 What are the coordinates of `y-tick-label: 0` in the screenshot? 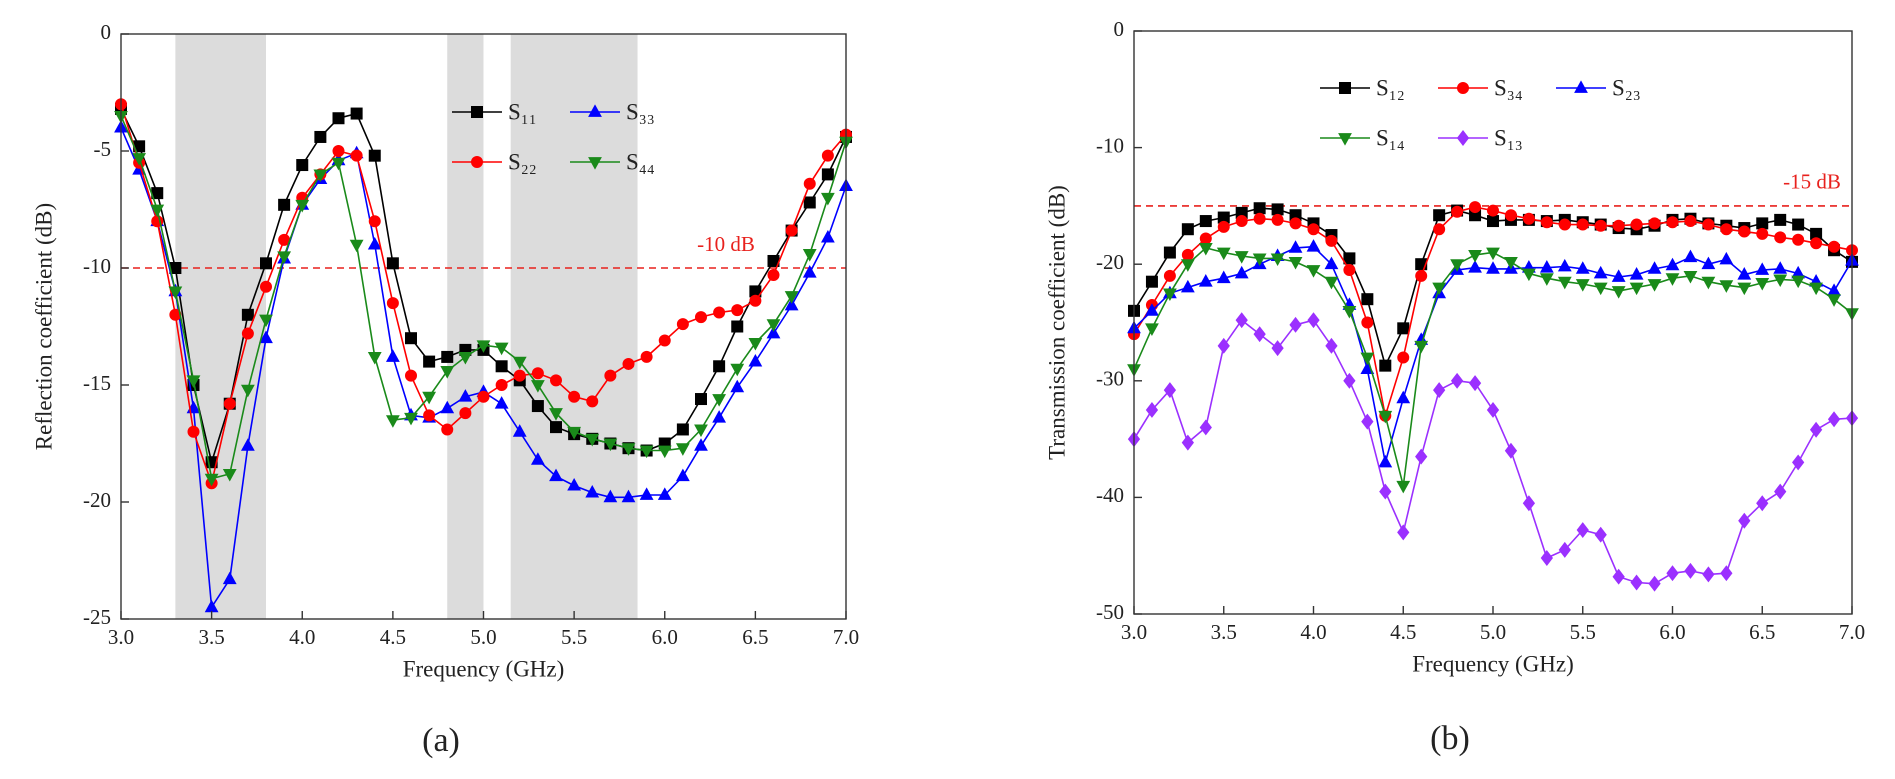 It's located at (106, 32).